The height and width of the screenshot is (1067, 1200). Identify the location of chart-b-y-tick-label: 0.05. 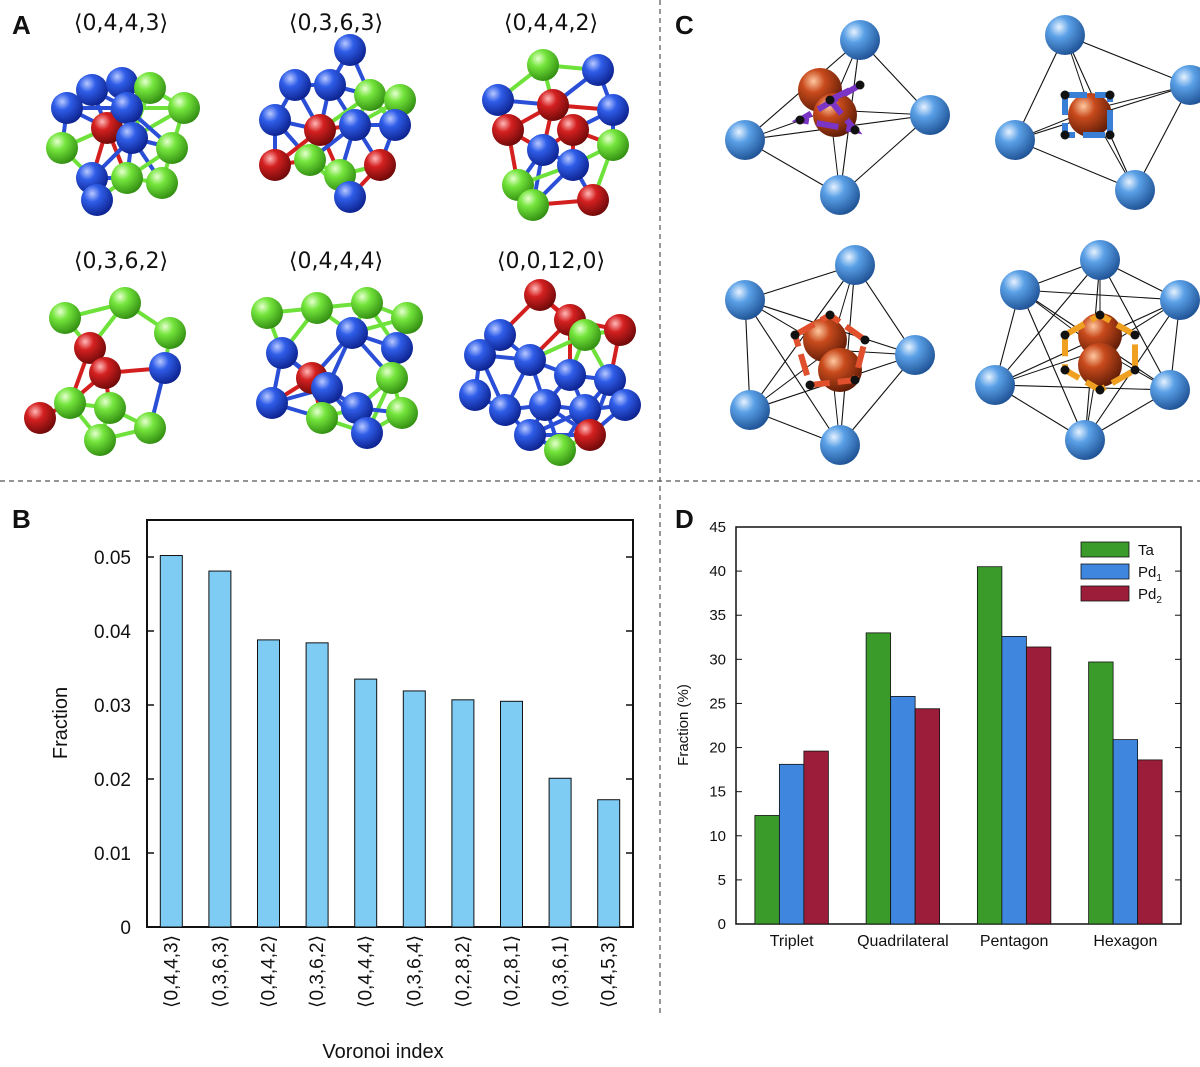
(112, 558).